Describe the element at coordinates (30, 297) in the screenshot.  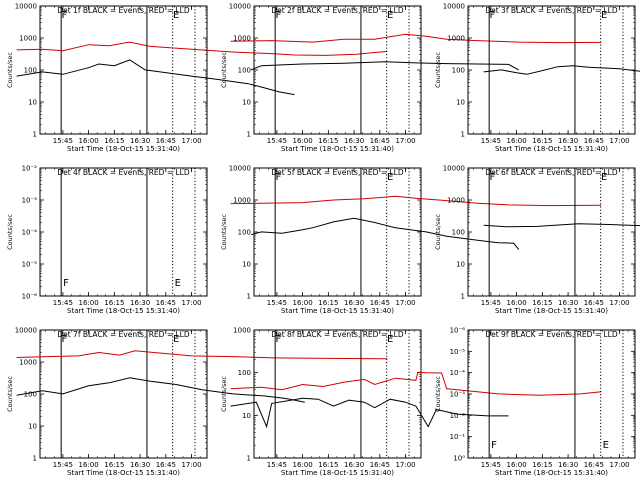
I see `y-tick-label: 10⁻⁶` at that location.